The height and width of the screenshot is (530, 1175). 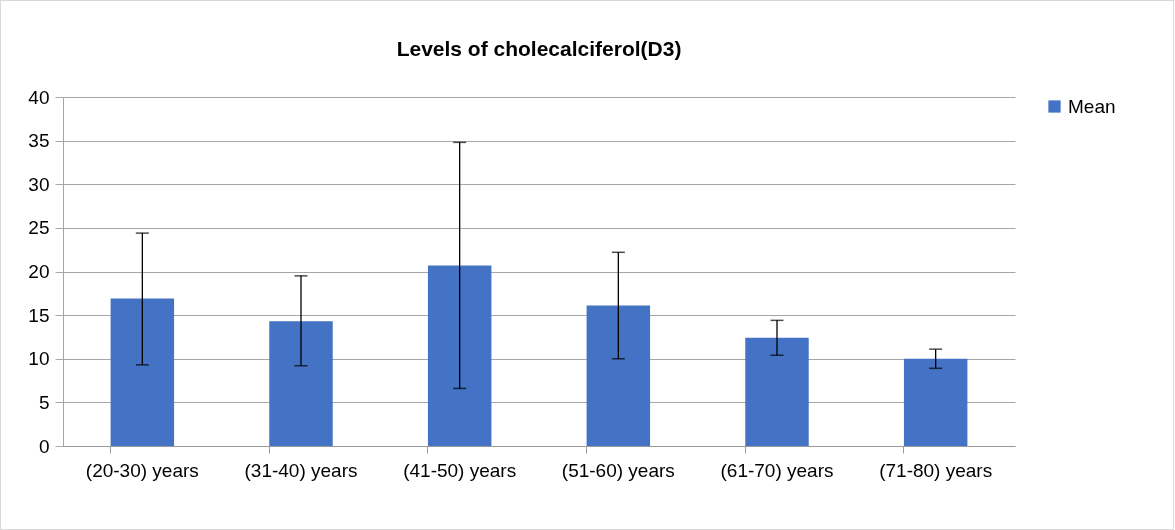 What do you see at coordinates (39, 184) in the screenshot?
I see `y-tick-label: 30` at bounding box center [39, 184].